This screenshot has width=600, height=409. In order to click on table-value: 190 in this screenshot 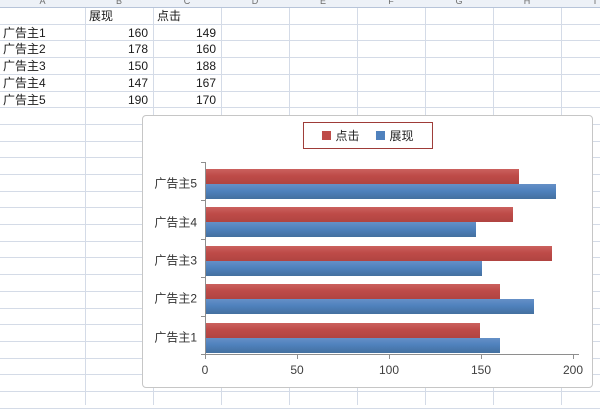, I will do `click(137, 99)`.